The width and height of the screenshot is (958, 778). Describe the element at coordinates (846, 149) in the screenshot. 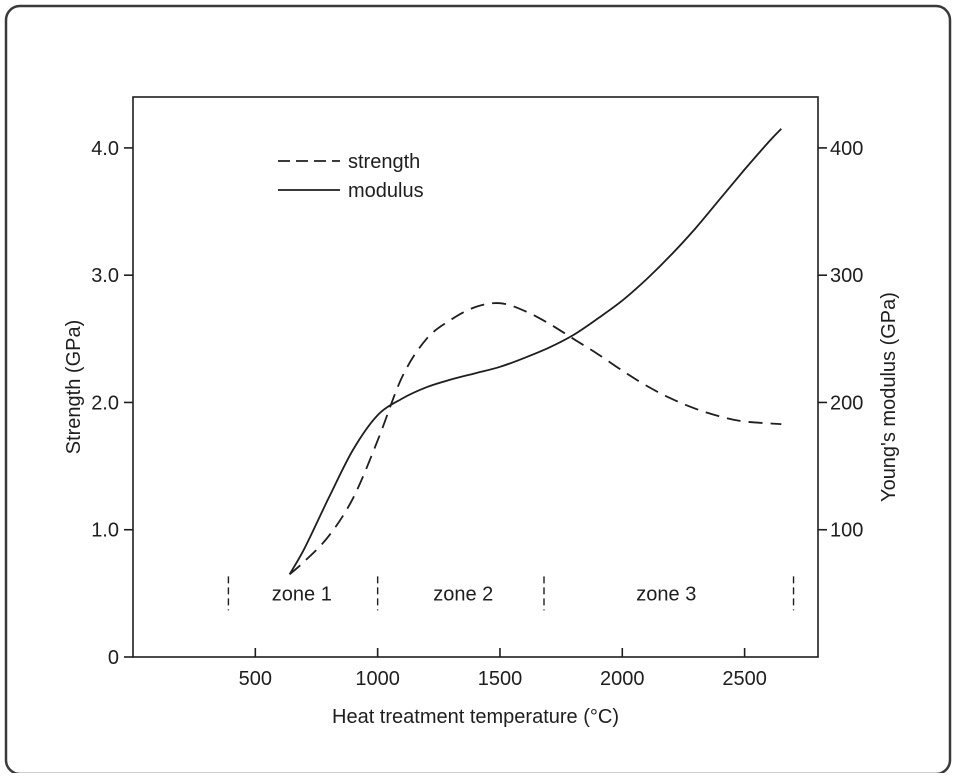

I see `y2-tick-label: 400` at that location.